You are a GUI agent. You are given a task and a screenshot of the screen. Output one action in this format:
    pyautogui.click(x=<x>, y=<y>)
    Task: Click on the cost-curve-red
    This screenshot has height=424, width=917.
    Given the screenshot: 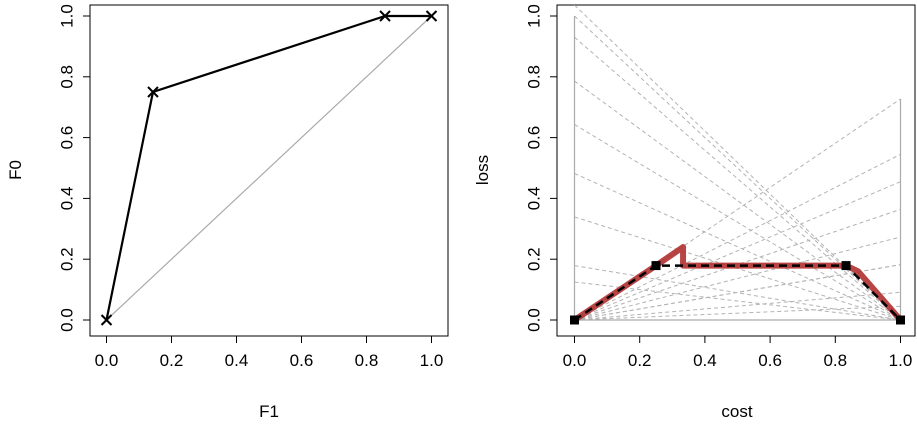 What is the action you would take?
    pyautogui.click(x=737, y=283)
    